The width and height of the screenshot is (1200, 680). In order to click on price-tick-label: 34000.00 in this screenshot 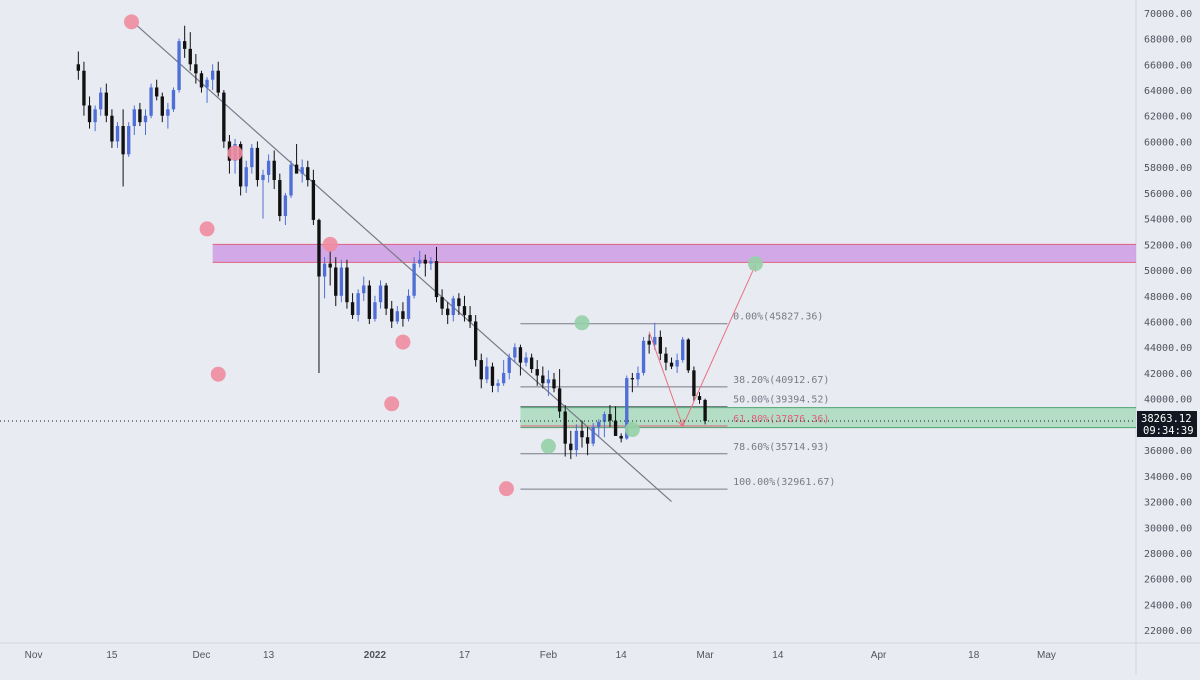, I will do `click(1168, 477)`.